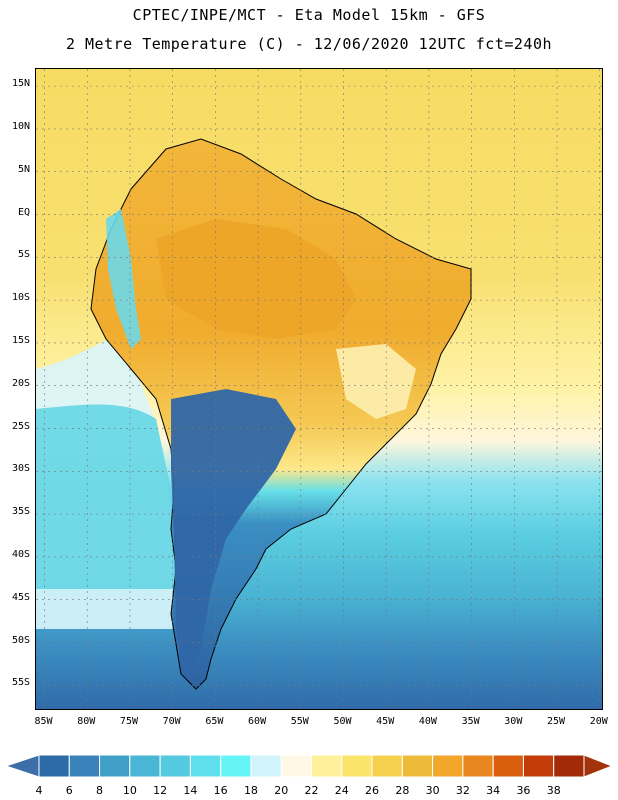 The image size is (618, 800). I want to click on pacific-cold-band, so click(108, 496).